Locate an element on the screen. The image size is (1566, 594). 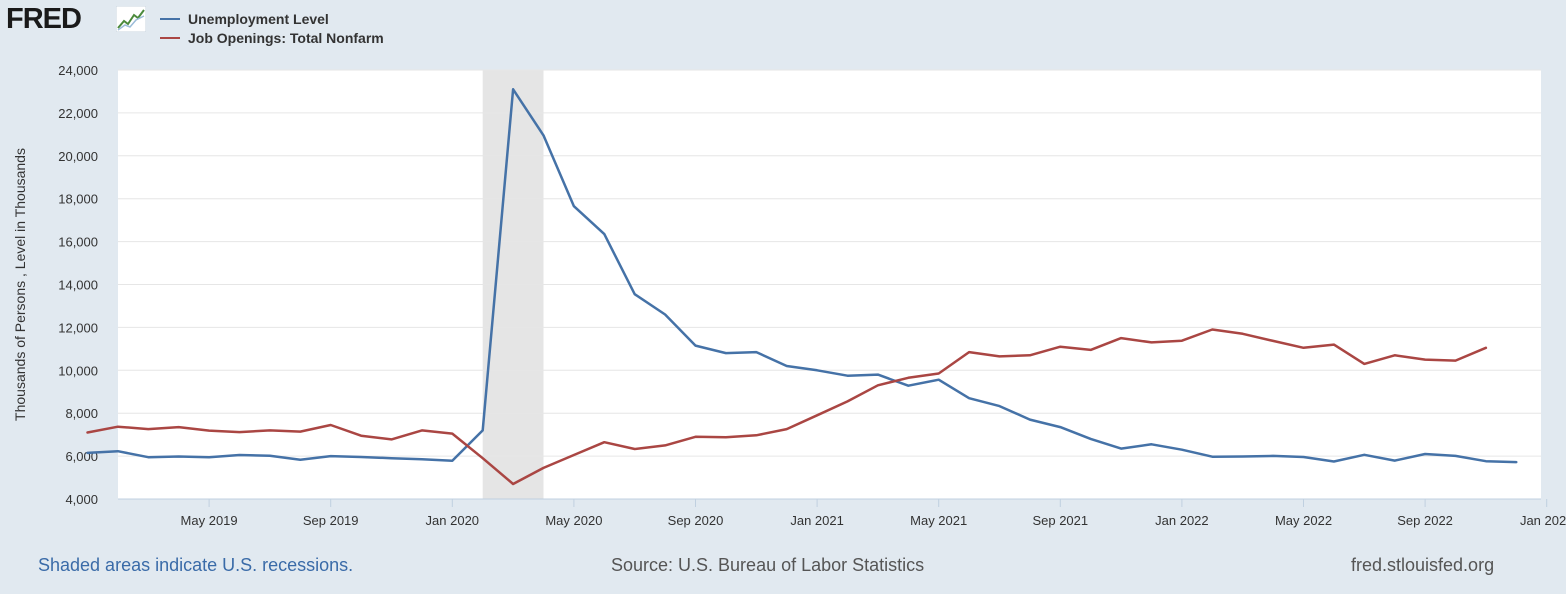
x-tick-label: Sep 2022 is located at coordinates (1425, 520).